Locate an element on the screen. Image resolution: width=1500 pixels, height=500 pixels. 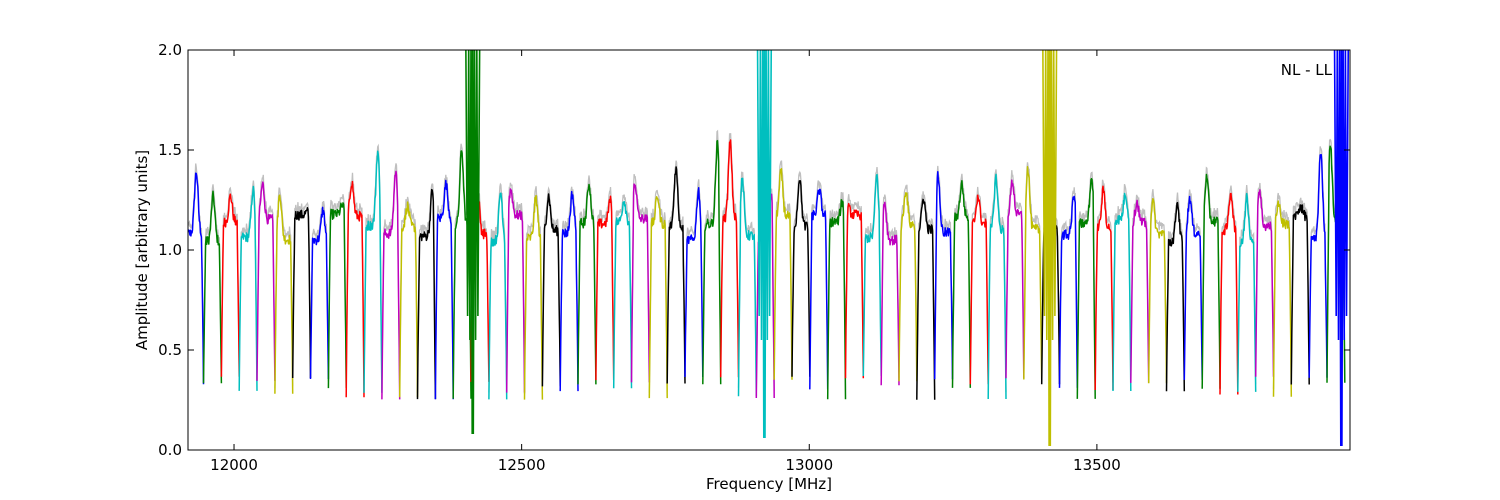
y-tick-label: 0.0 is located at coordinates (170, 450).